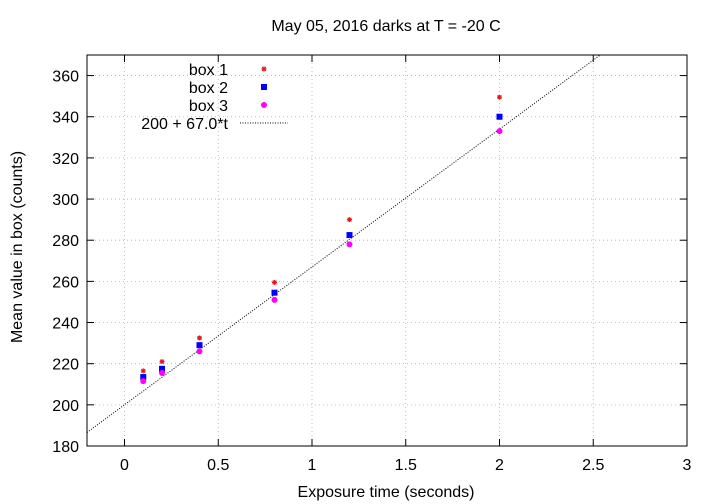 This screenshot has height=504, width=720. What do you see at coordinates (312, 465) in the screenshot?
I see `x-tick-label: 1` at bounding box center [312, 465].